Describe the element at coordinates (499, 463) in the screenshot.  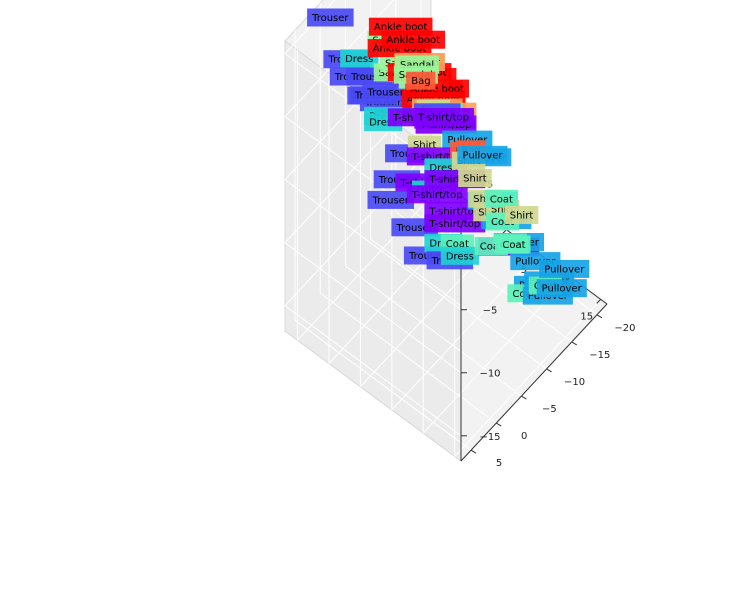
I see `y-tick-label: 5` at that location.